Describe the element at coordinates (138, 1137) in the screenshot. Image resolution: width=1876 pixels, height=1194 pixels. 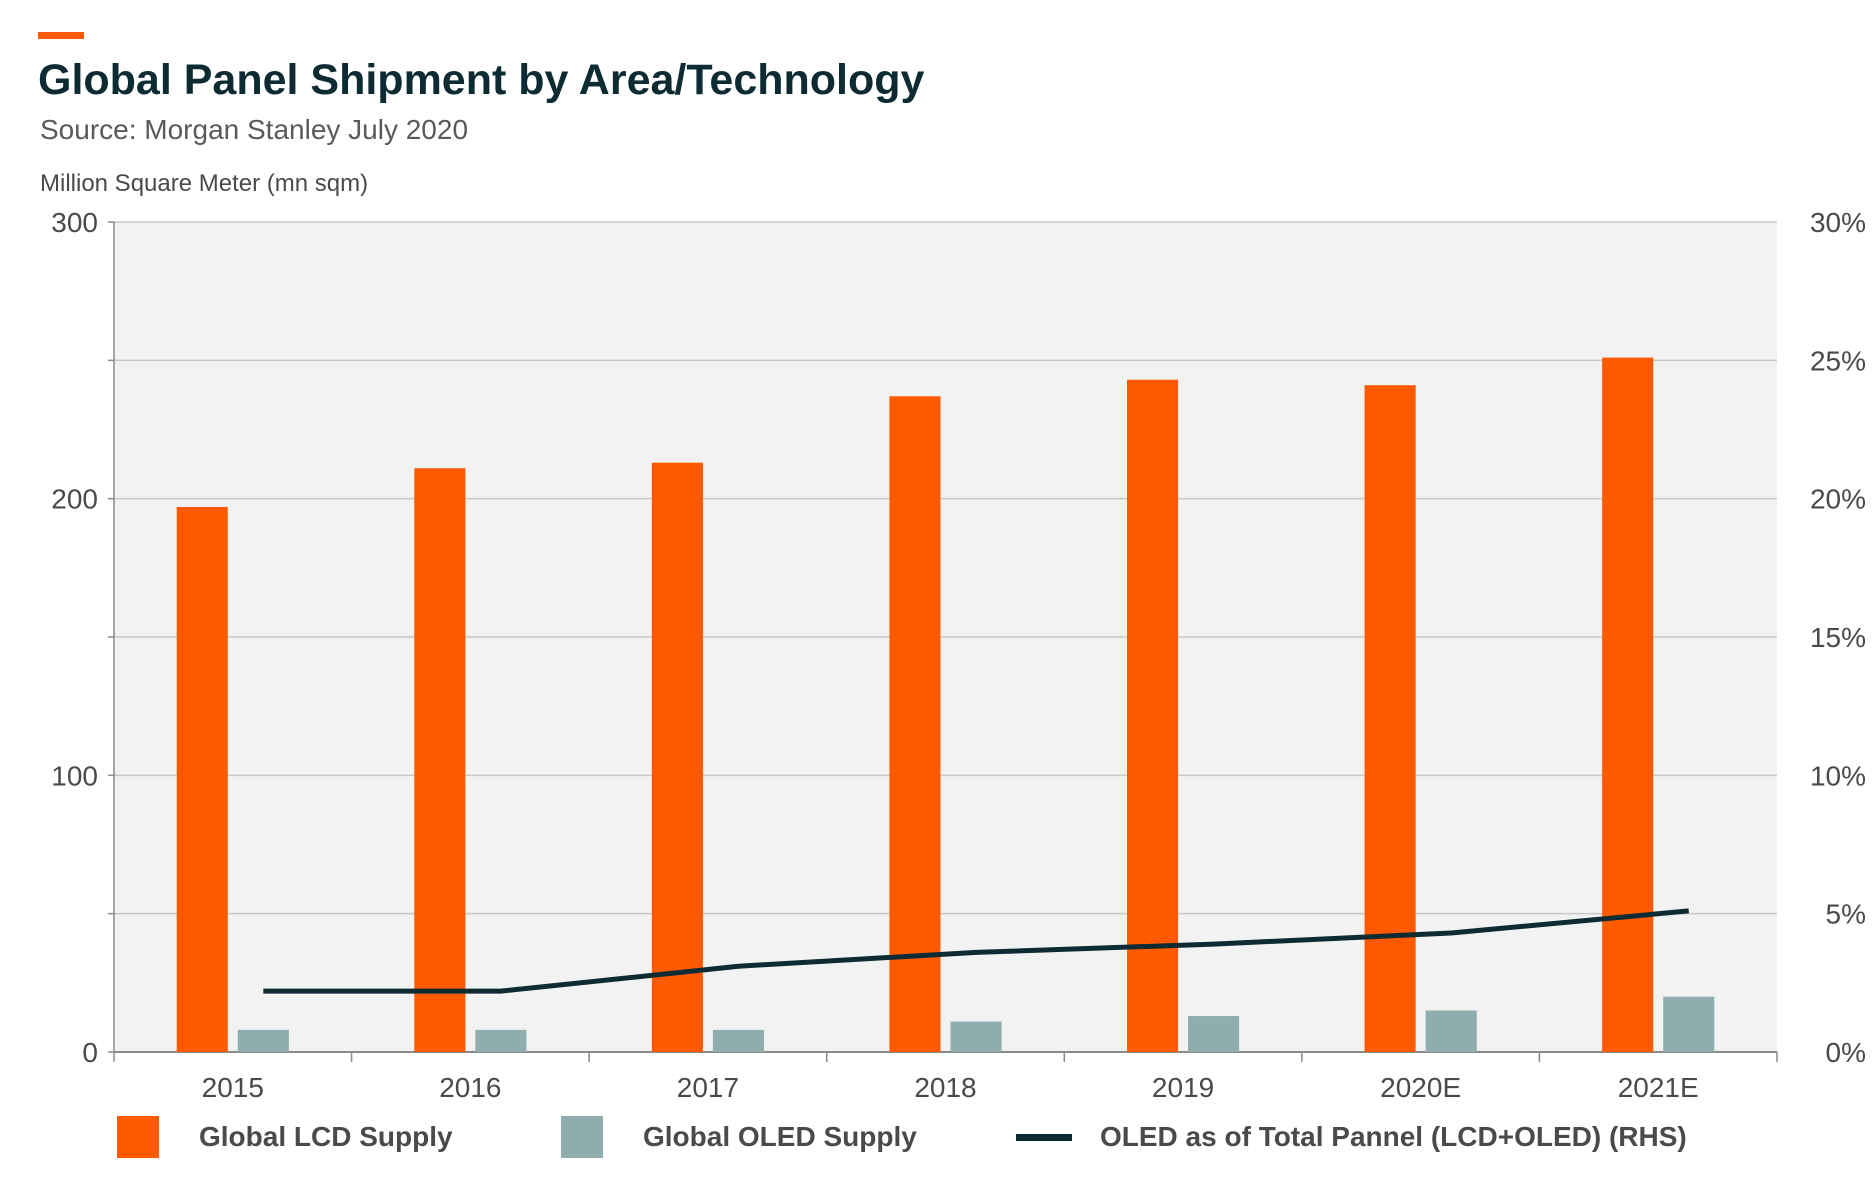
I see `legend-swatch-lcd` at that location.